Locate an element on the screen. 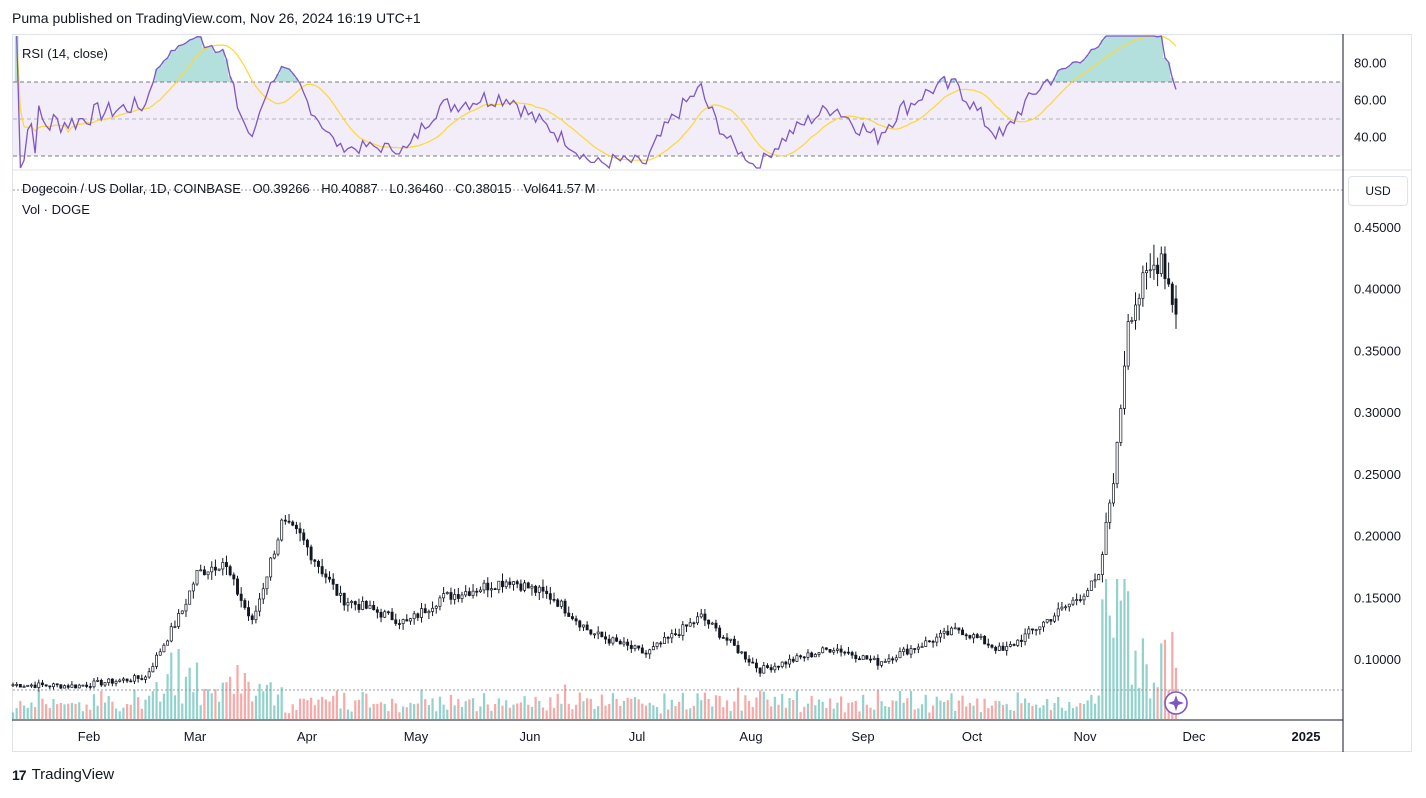  low-value: 0.36460 is located at coordinates (420, 188).